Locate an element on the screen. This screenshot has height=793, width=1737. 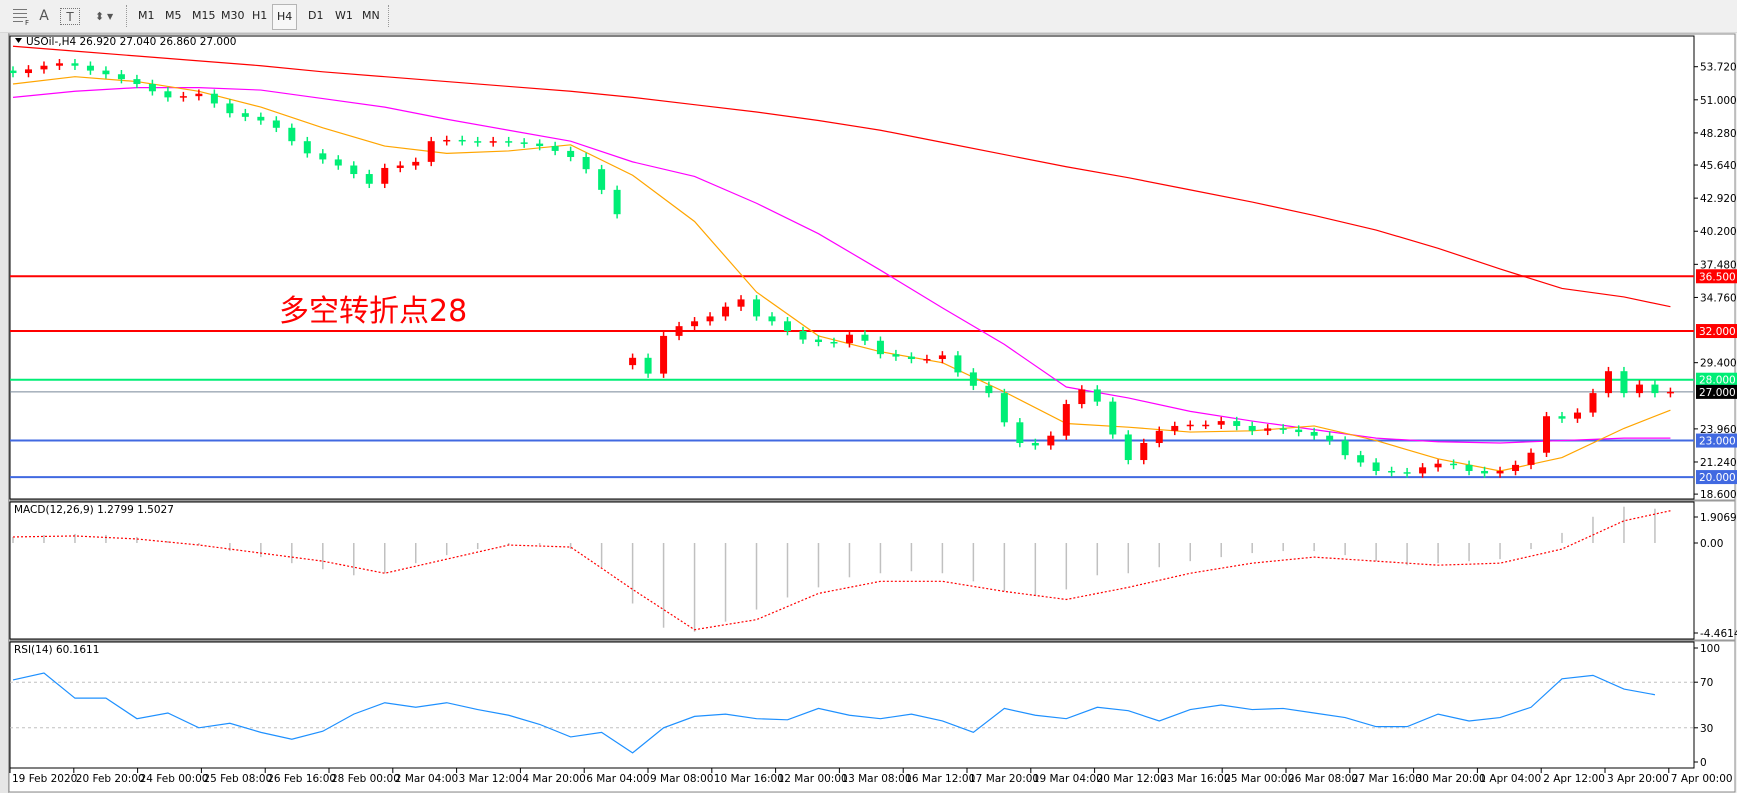
text-icon: A is located at coordinates (44, 16).